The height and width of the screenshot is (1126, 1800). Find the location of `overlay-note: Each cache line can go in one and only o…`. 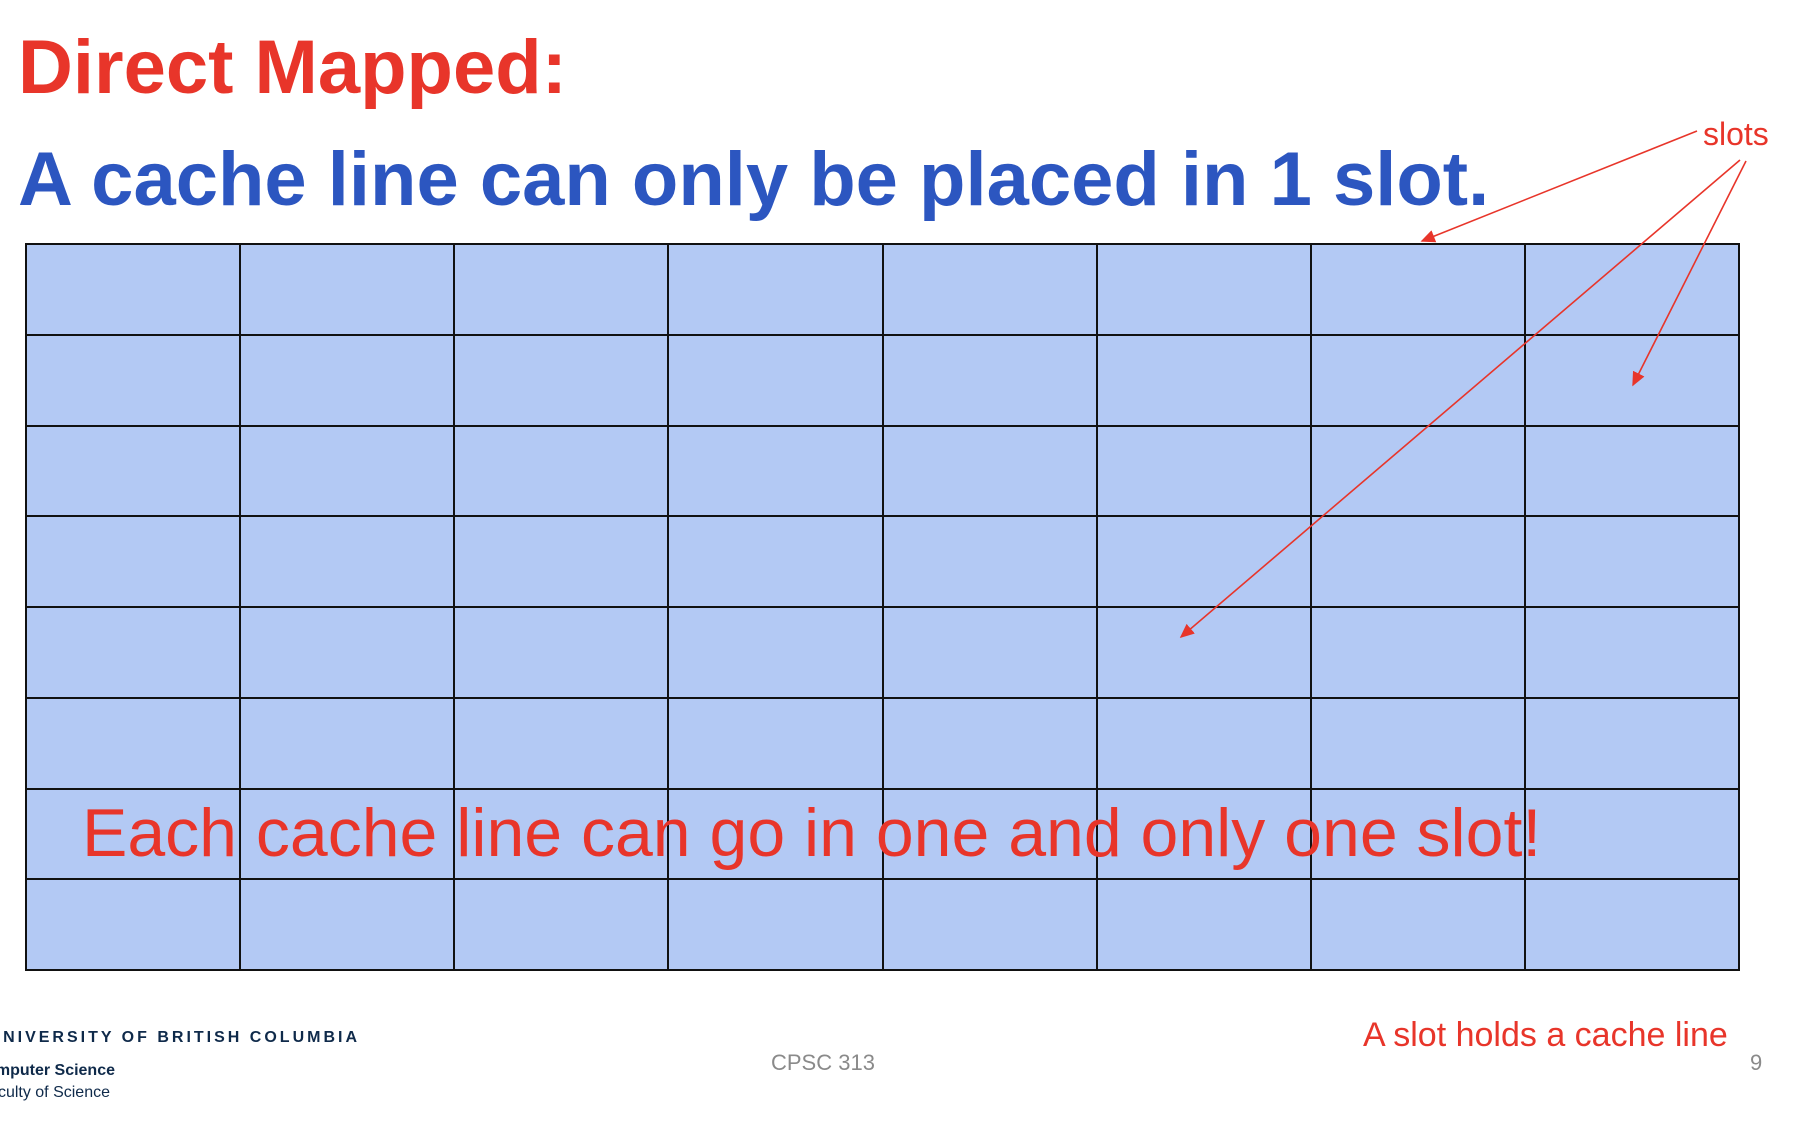

overlay-note: Each cache line can go in one and only o… is located at coordinates (812, 833).